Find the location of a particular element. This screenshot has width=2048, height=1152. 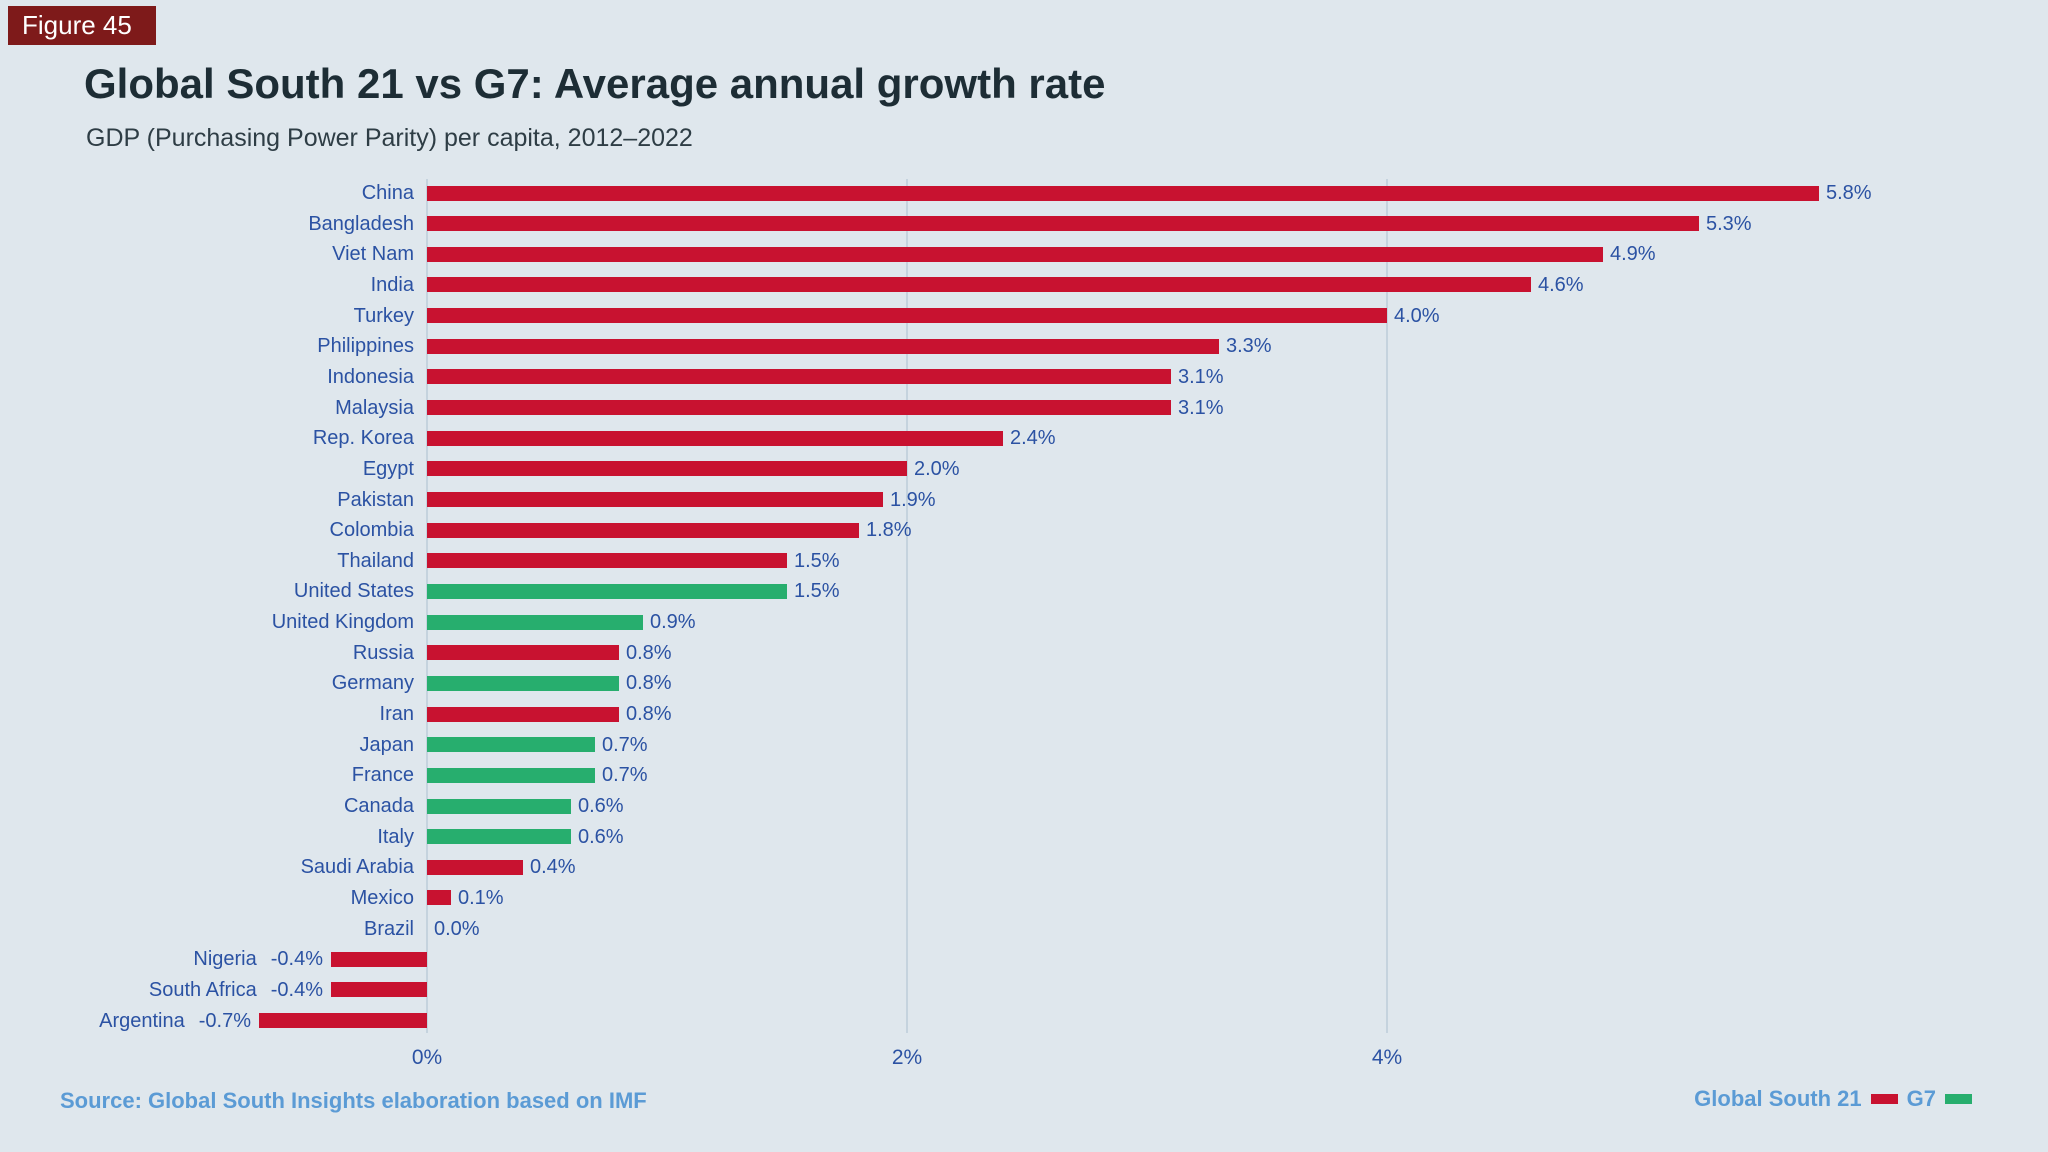

legend-label-g7: G7 is located at coordinates (1921, 1098).